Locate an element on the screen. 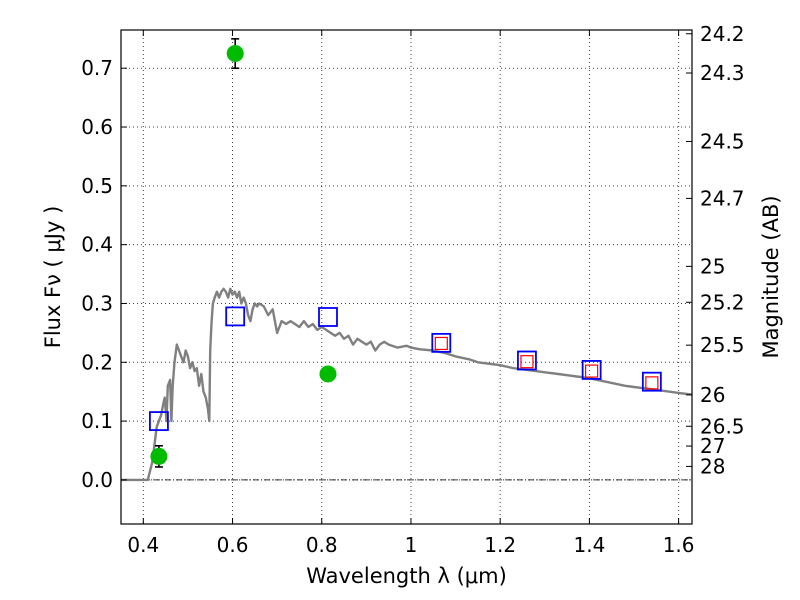  y-tick-label: 0.0 is located at coordinates (97, 480).